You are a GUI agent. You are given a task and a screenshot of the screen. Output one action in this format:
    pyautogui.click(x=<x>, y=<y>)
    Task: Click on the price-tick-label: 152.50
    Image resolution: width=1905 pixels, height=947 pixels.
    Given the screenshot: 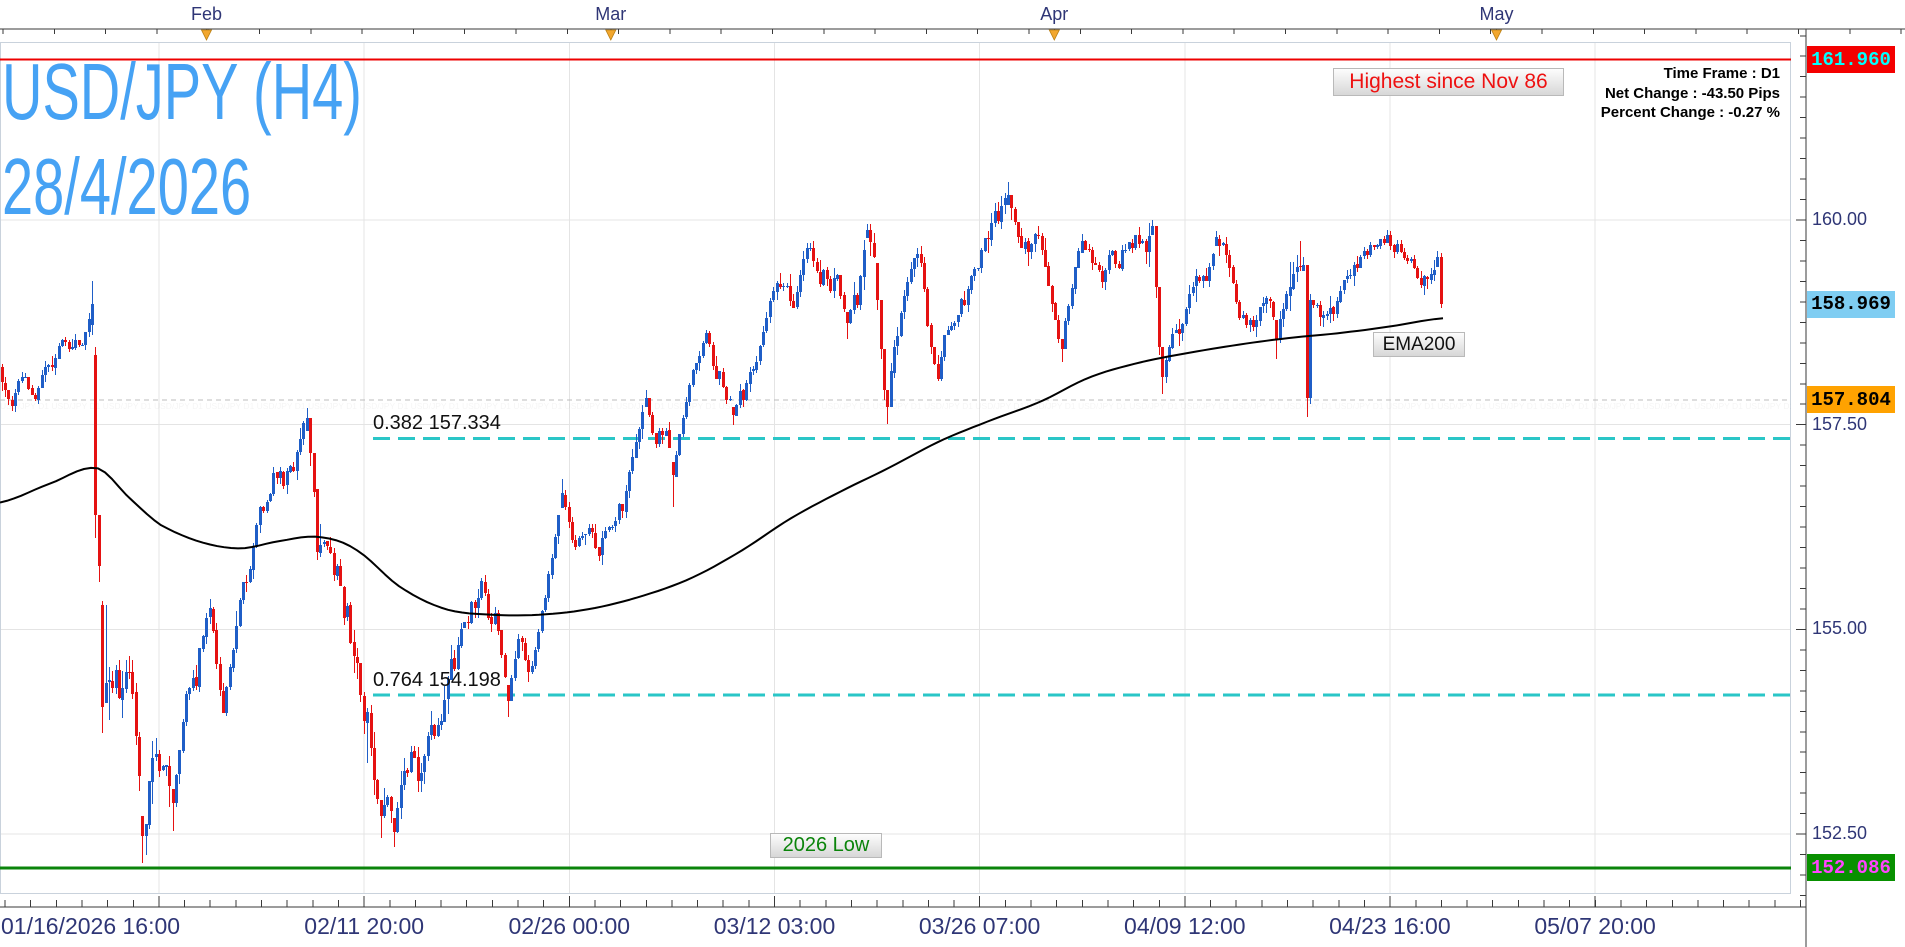 What is the action you would take?
    pyautogui.click(x=1840, y=833)
    